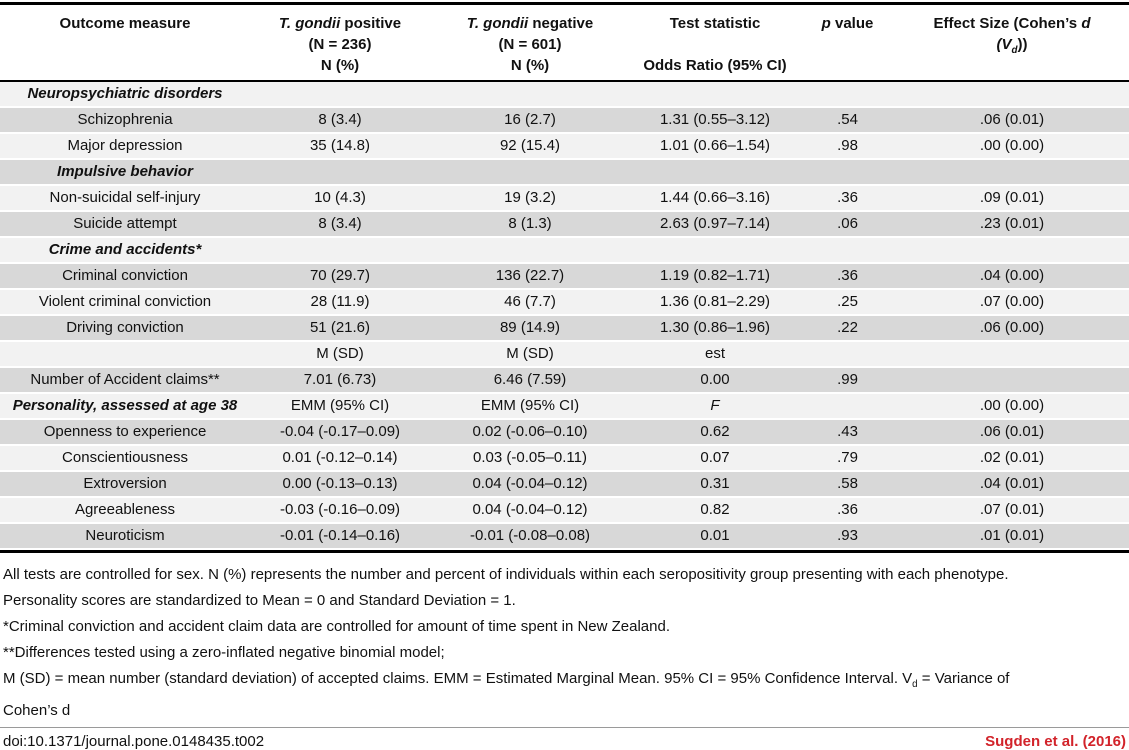 The height and width of the screenshot is (750, 1129). What do you see at coordinates (530, 275) in the screenshot?
I see `tgondii-negative-cell: 136 (22.7)` at bounding box center [530, 275].